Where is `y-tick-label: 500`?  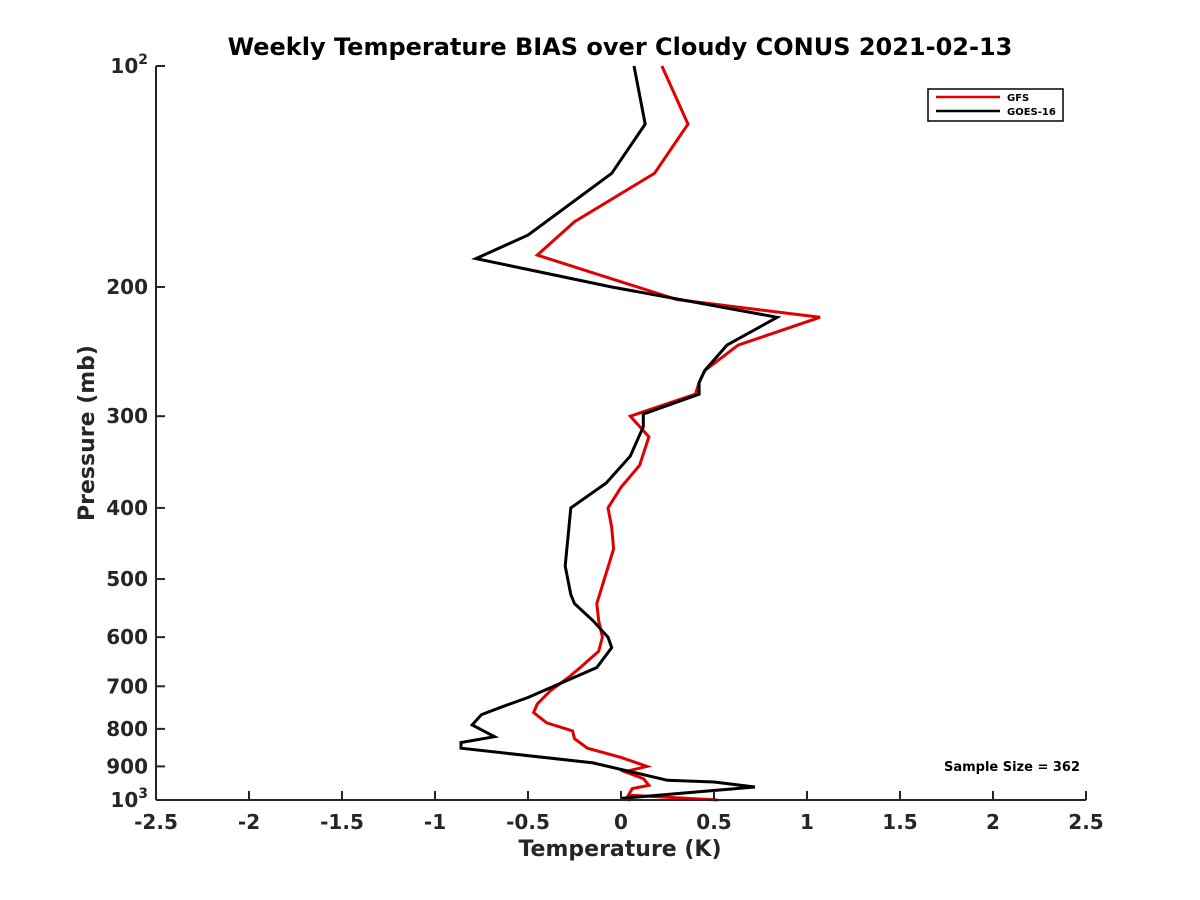
y-tick-label: 500 is located at coordinates (127, 579).